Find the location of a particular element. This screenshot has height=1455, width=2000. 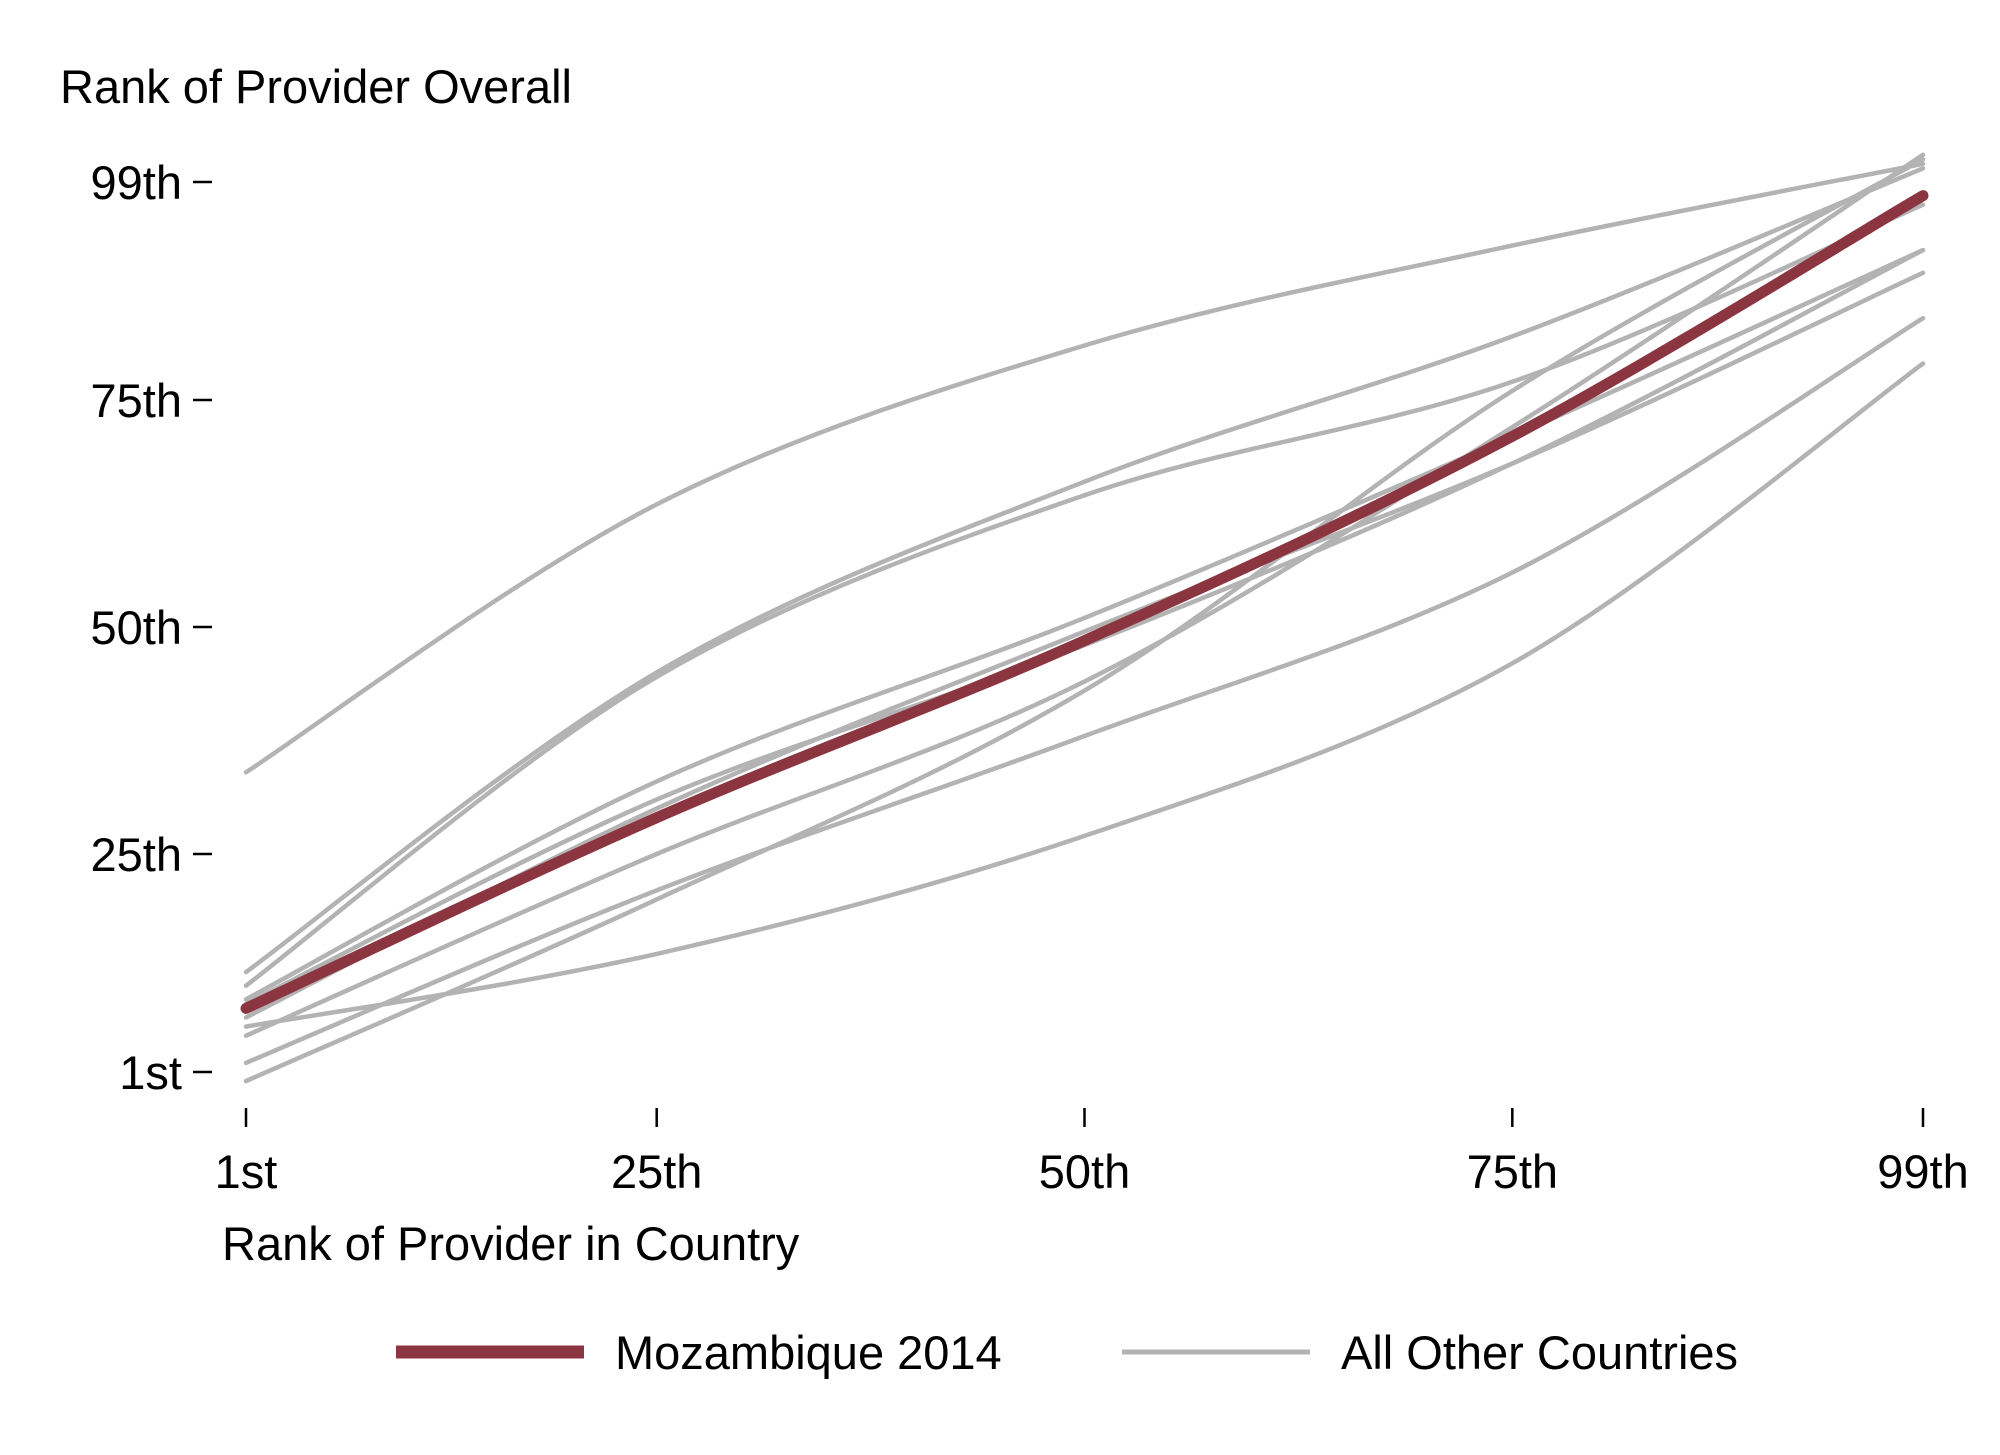

legend-label-other-countries: All Other Countries is located at coordinates (1539, 1352).